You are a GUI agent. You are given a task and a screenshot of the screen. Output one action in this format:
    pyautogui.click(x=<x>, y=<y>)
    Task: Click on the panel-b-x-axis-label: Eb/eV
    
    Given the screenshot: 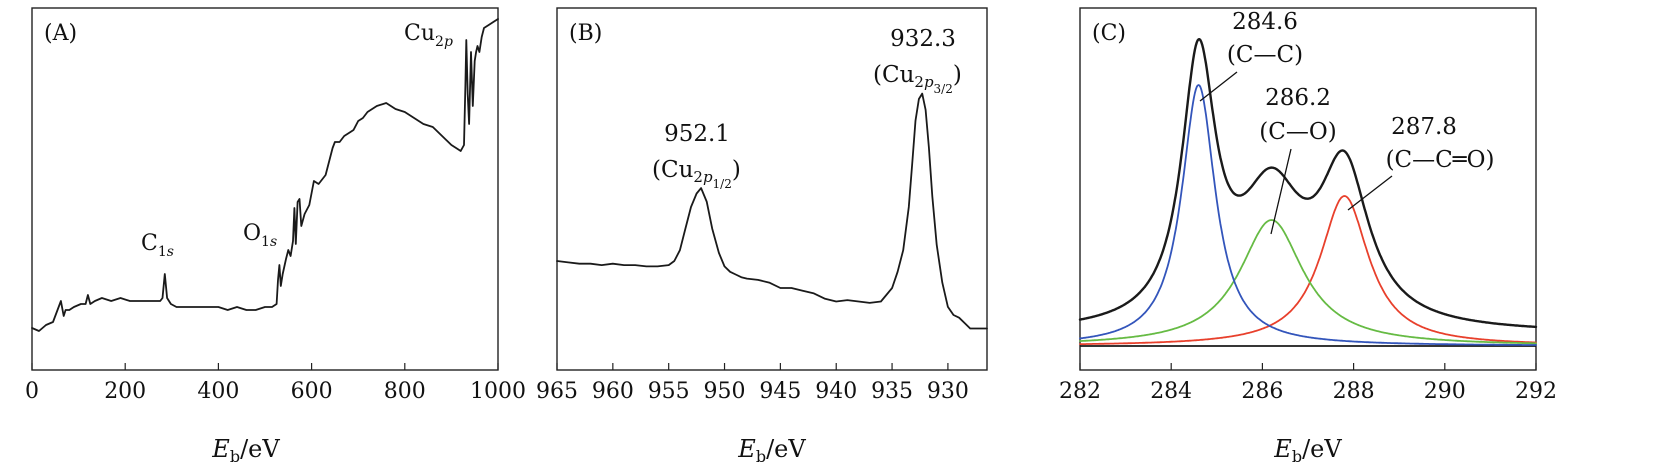 What is the action you would take?
    pyautogui.click(x=771, y=450)
    